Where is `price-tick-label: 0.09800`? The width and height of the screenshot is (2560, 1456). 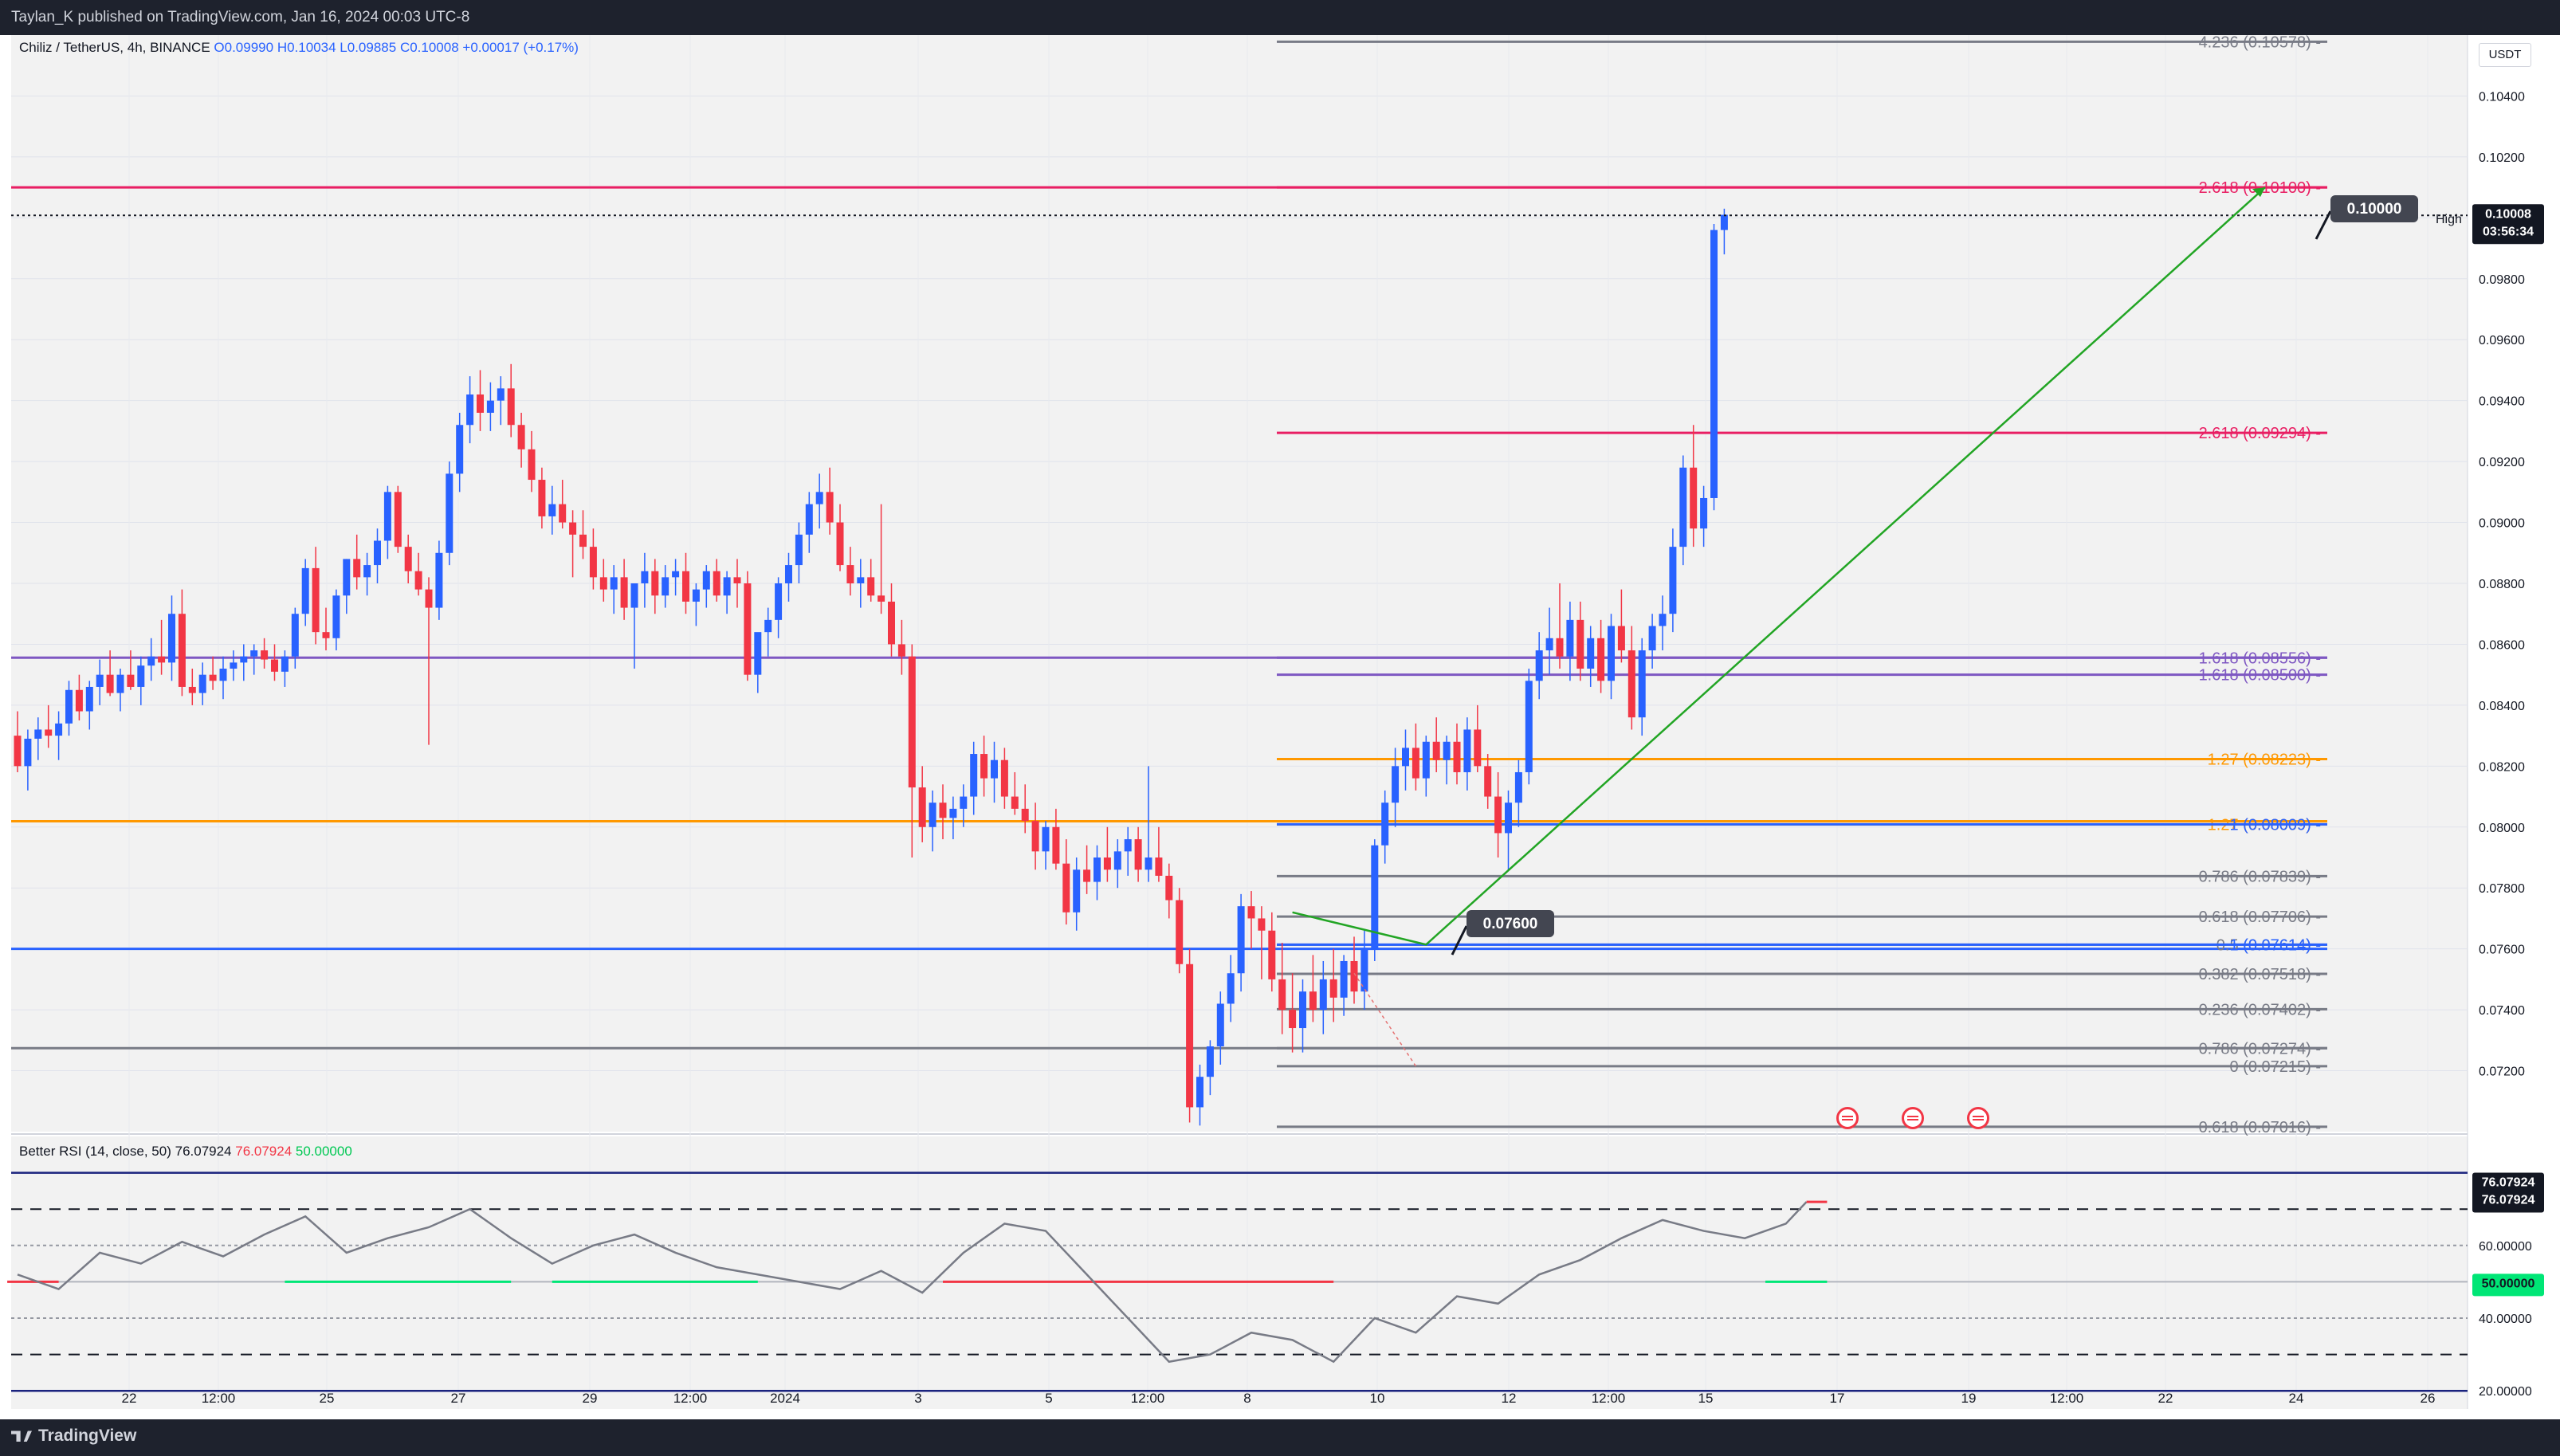 price-tick-label: 0.09800 is located at coordinates (2502, 280).